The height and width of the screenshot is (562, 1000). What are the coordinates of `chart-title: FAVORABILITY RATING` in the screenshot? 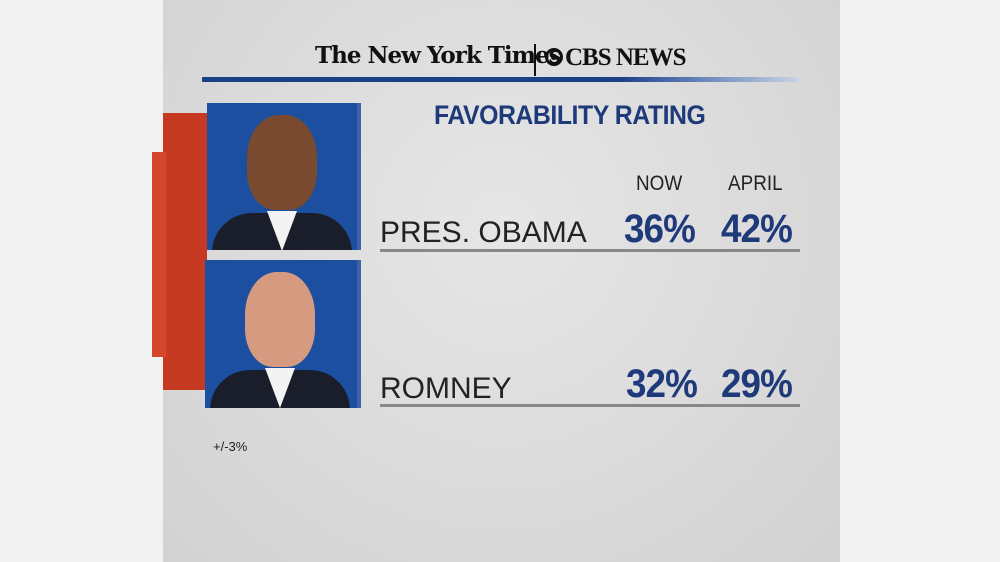 It's located at (570, 115).